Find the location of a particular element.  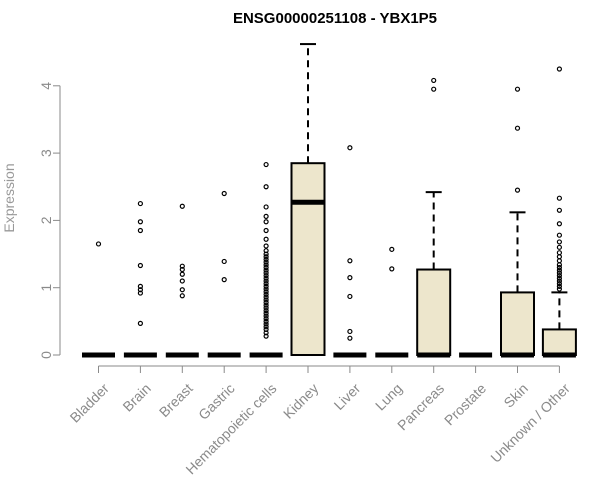

x-tick-label: Skin is located at coordinates (515, 395).